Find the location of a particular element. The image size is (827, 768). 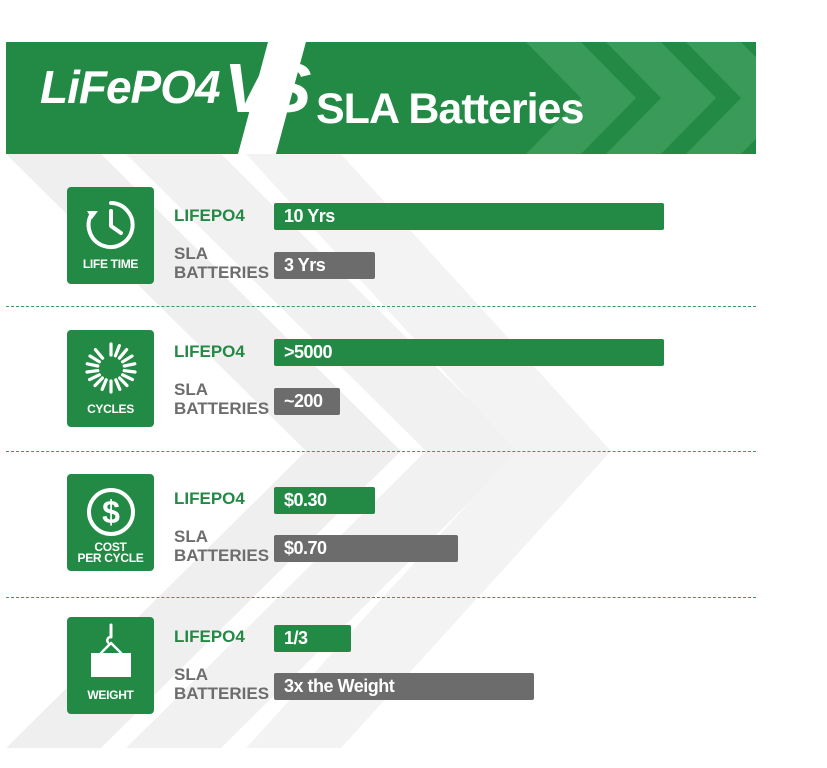

clock-icon is located at coordinates (110, 225).